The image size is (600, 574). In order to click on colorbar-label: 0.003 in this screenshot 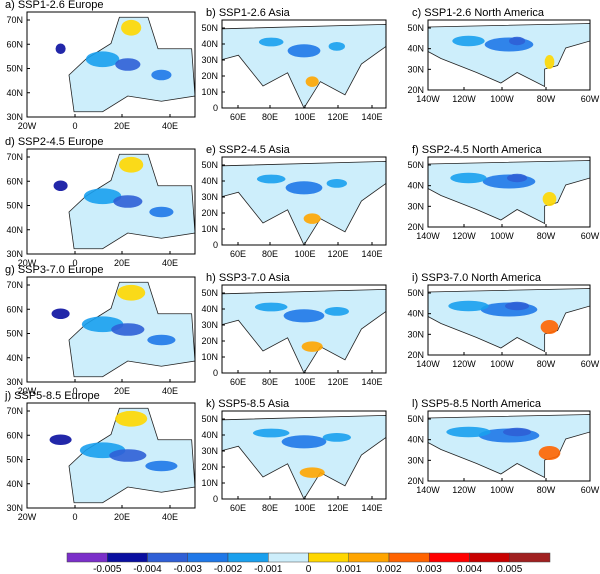, I will do `click(429, 569)`.